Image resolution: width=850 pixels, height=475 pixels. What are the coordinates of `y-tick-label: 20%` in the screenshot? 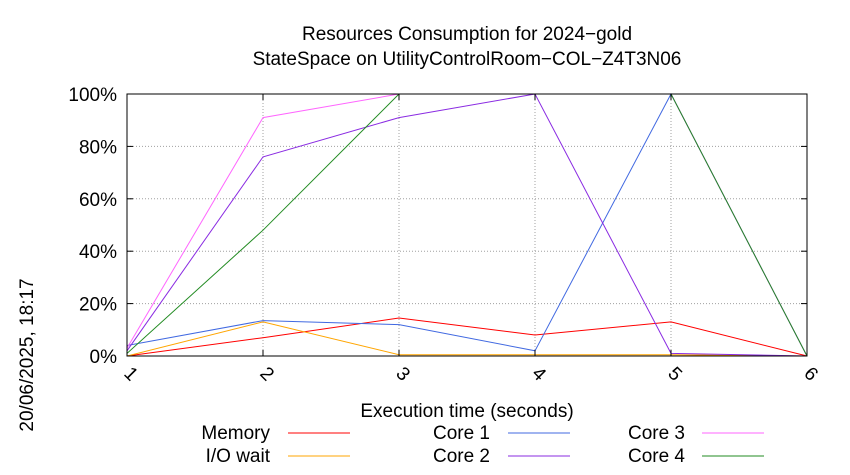 It's located at (98, 305).